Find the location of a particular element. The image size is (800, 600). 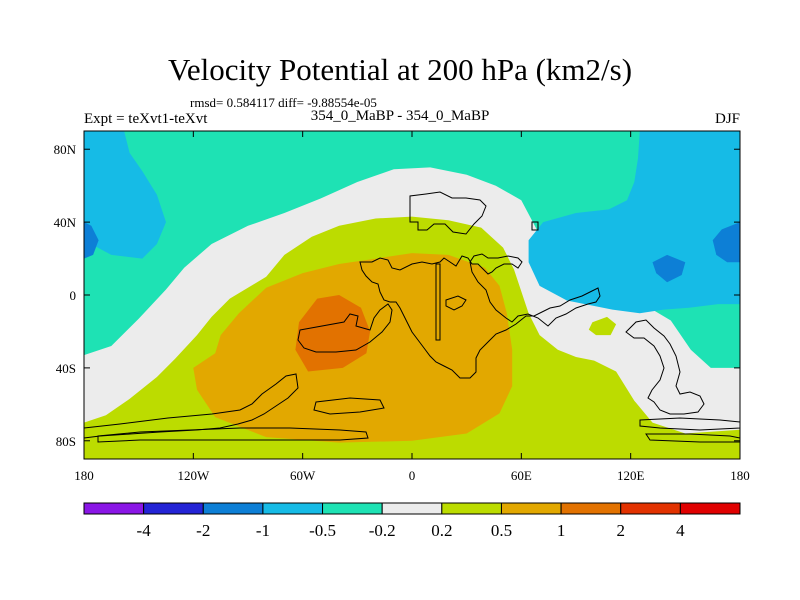

contour-negative-1-east-a is located at coordinates (726, 242).